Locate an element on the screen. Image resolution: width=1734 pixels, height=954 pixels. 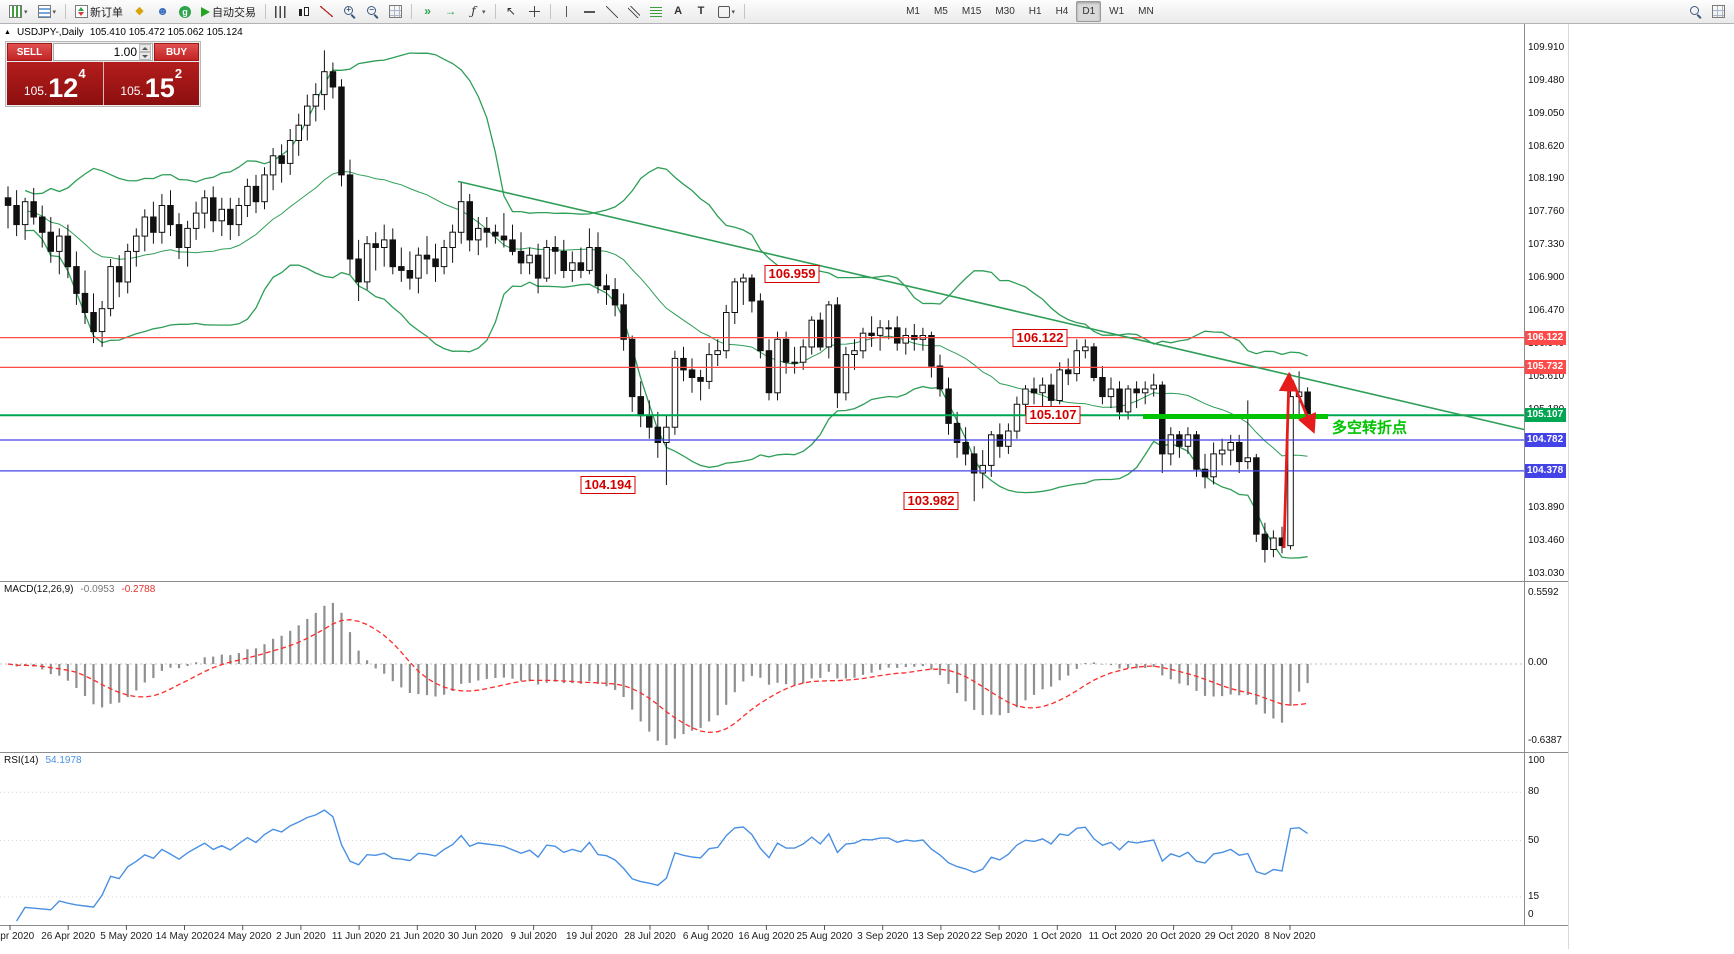
rsi-axis-label: 15 is located at coordinates (1534, 896).